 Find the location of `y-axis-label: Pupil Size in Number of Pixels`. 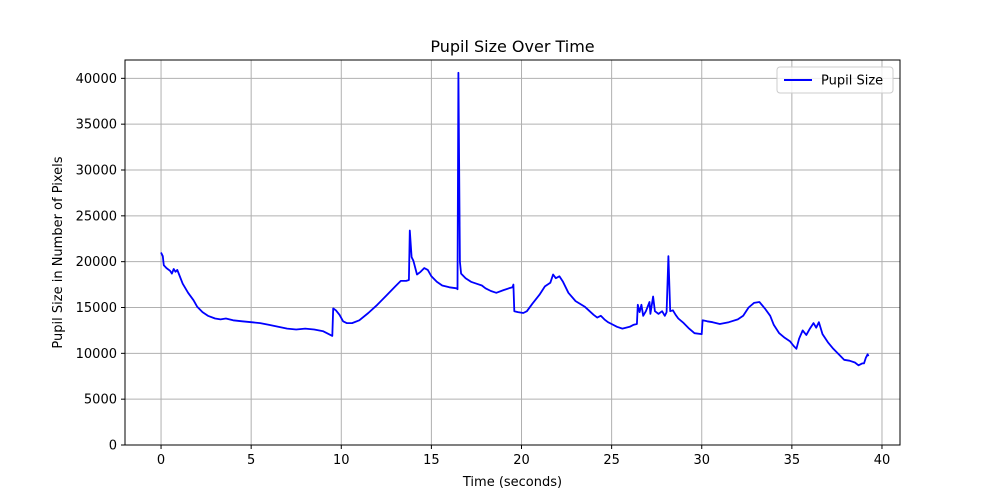

y-axis-label: Pupil Size in Number of Pixels is located at coordinates (58, 252).